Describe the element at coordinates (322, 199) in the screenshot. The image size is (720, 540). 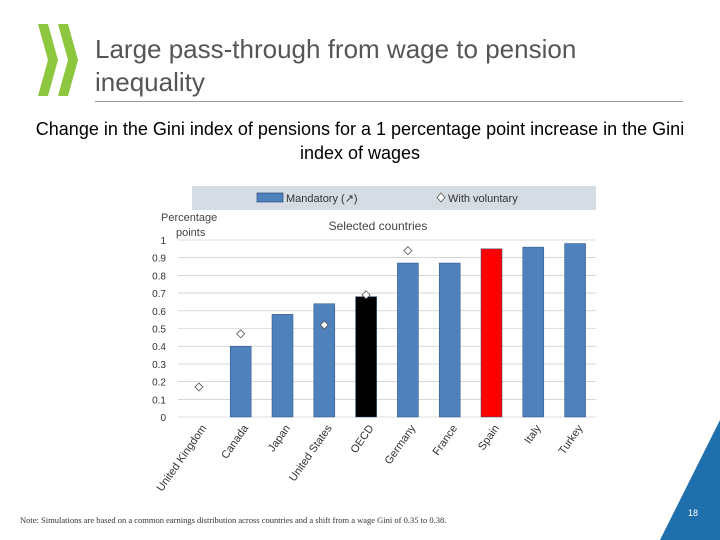
I see `legend-label-mandatory: Mandatory (↗)` at that location.